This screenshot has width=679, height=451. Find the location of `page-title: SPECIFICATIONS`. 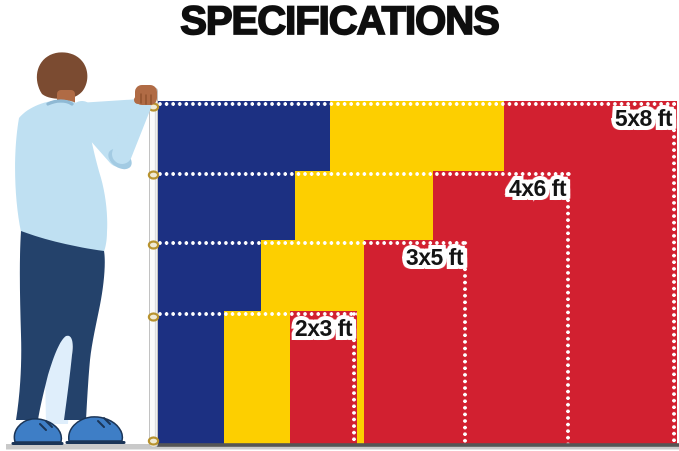

page-title: SPECIFICATIONS is located at coordinates (339, 22).